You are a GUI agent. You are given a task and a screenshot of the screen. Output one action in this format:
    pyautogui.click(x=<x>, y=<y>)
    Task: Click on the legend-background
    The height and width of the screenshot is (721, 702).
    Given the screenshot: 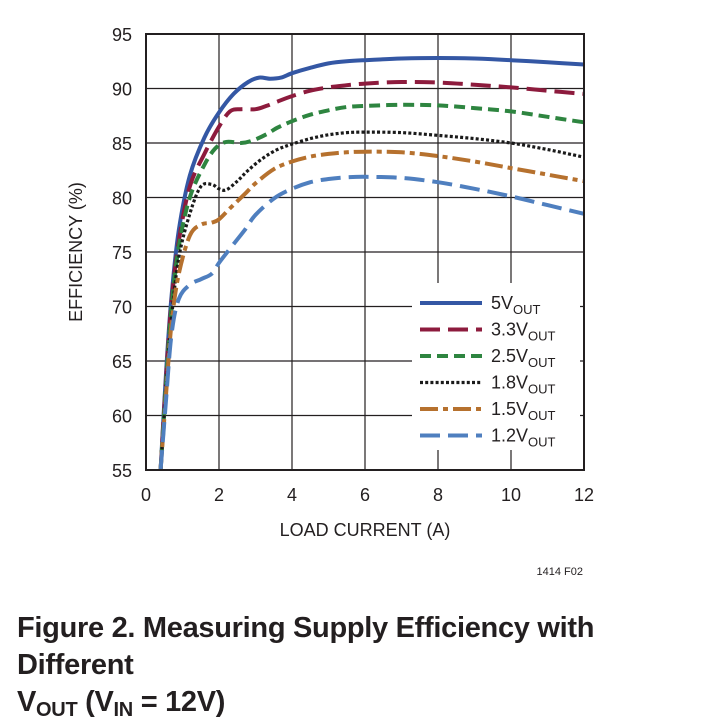 What is the action you would take?
    pyautogui.click(x=496, y=366)
    